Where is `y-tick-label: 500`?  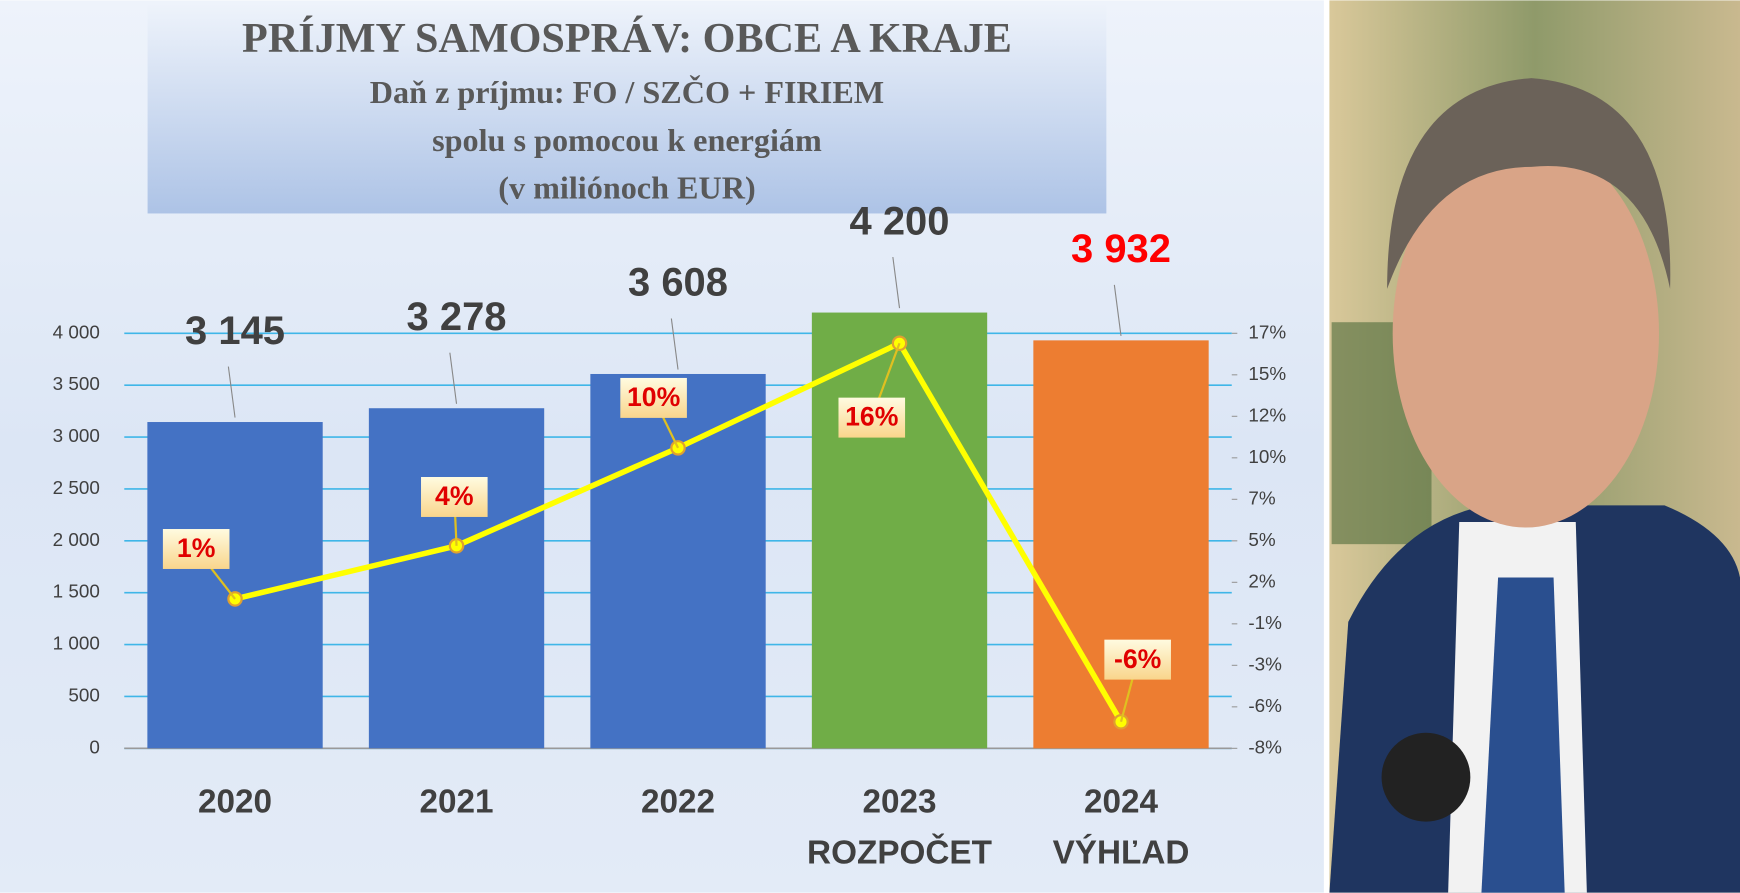
y-tick-label: 500 is located at coordinates (83, 694).